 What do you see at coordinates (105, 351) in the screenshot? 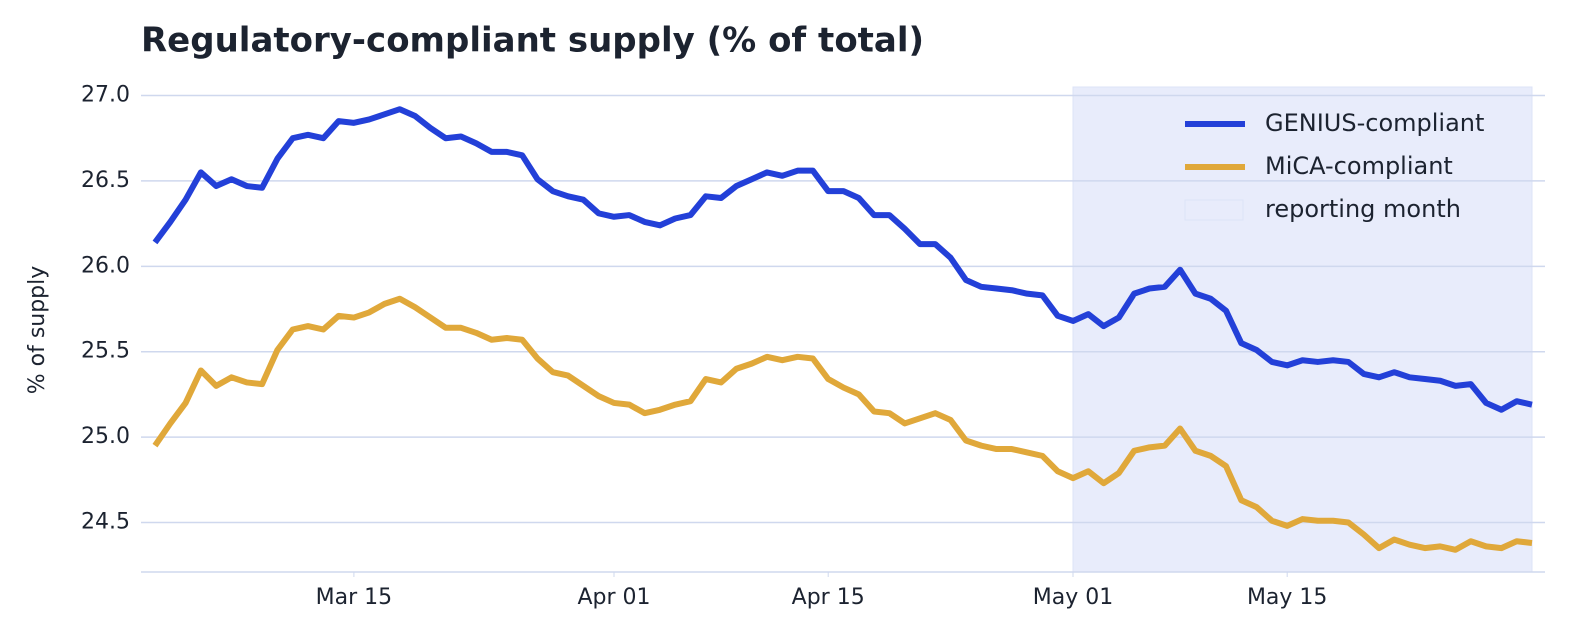
I see `y-tick-label: 25.5` at bounding box center [105, 351].